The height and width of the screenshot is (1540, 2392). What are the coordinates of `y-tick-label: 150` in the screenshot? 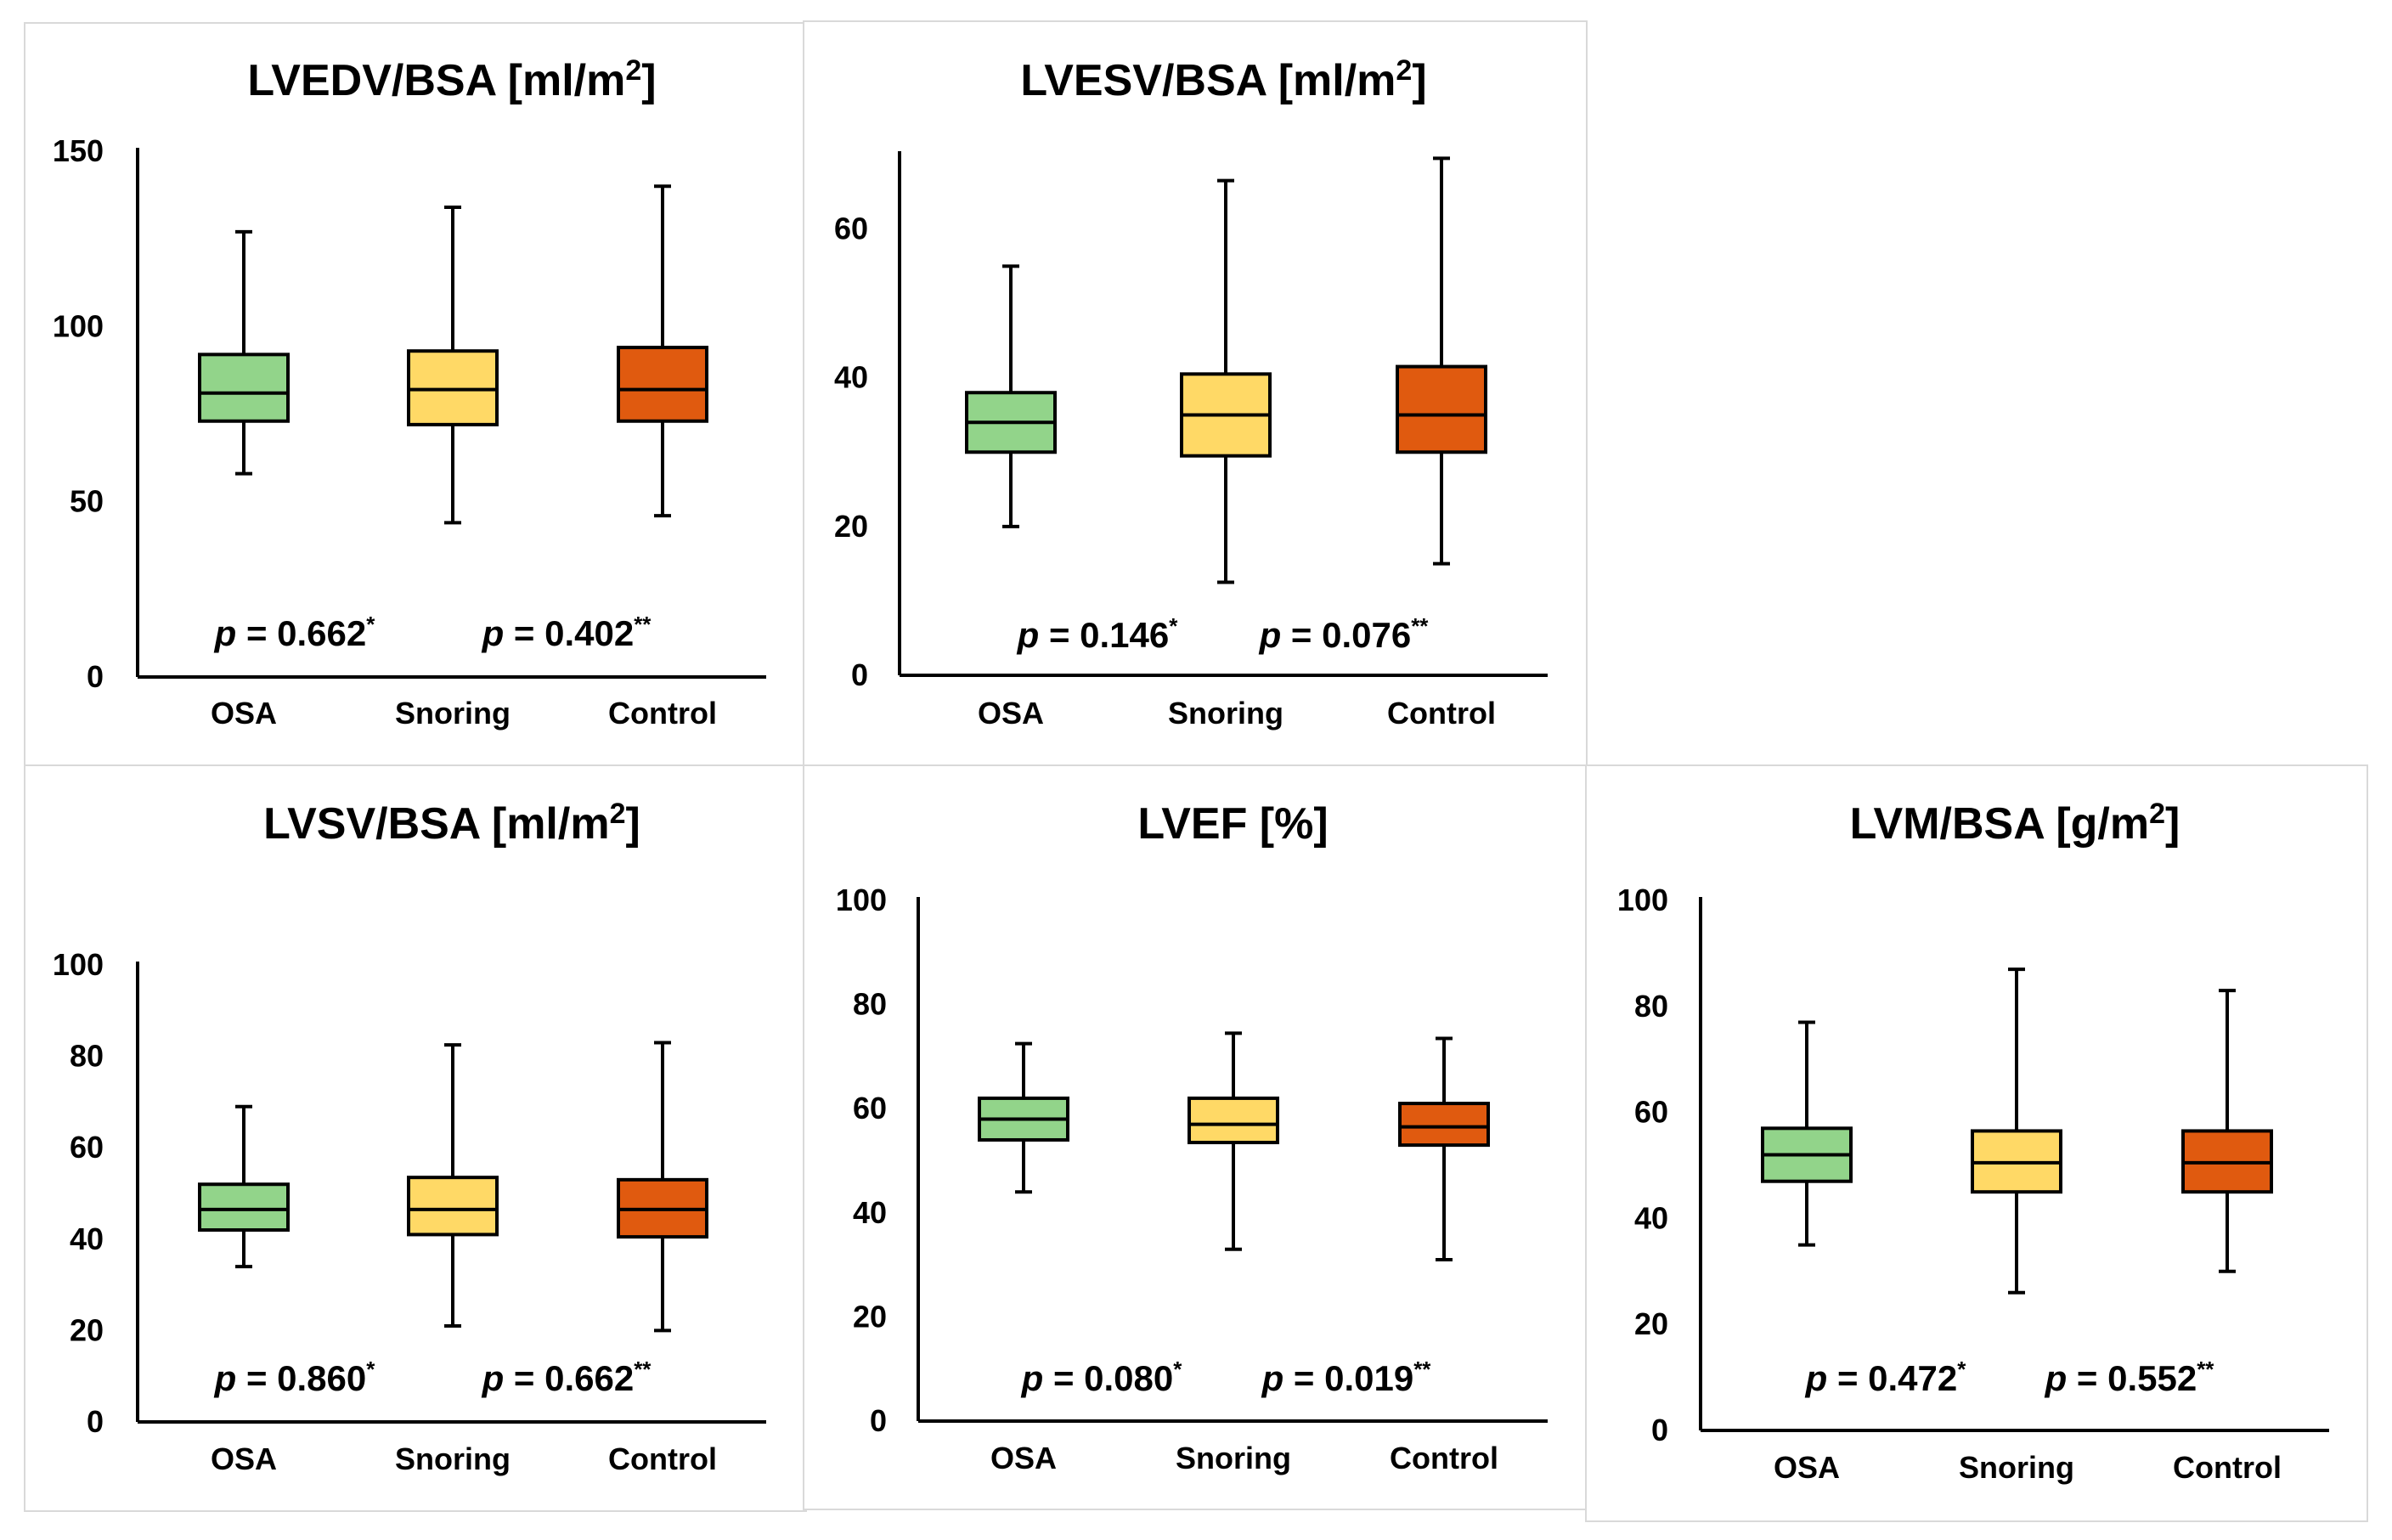 It's located at (79, 150).